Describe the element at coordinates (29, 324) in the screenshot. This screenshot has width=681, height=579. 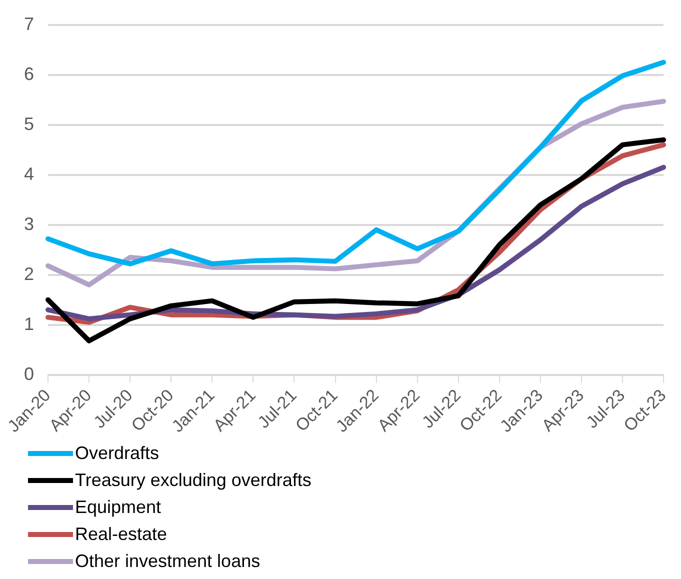
I see `y-tick-label: 1` at that location.